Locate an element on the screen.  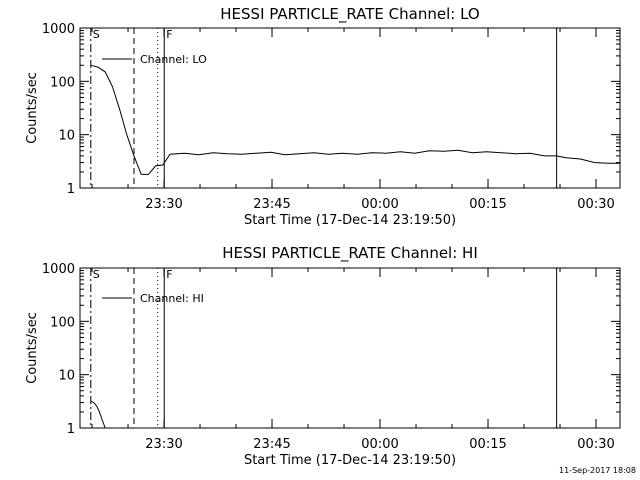
legend-label: Channel: LO is located at coordinates (173, 59).